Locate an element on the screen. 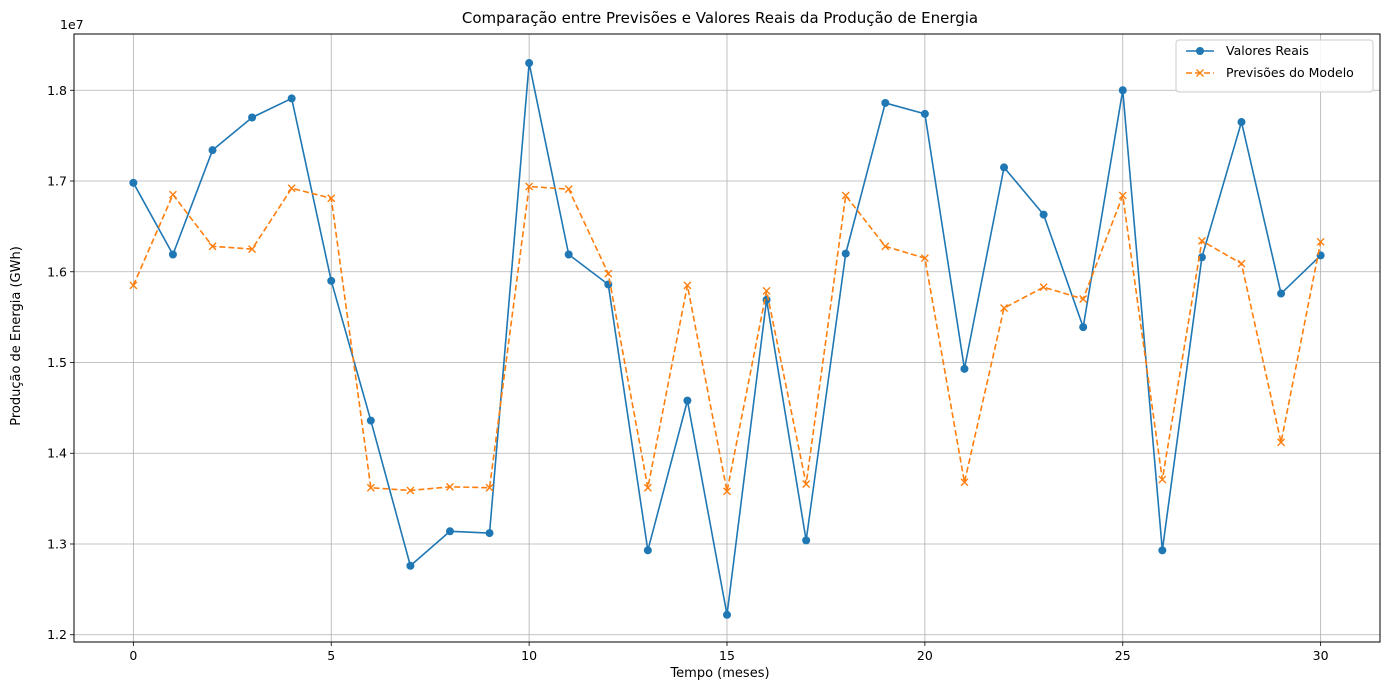 The height and width of the screenshot is (690, 1390). x-tick-label: 10 is located at coordinates (529, 655).